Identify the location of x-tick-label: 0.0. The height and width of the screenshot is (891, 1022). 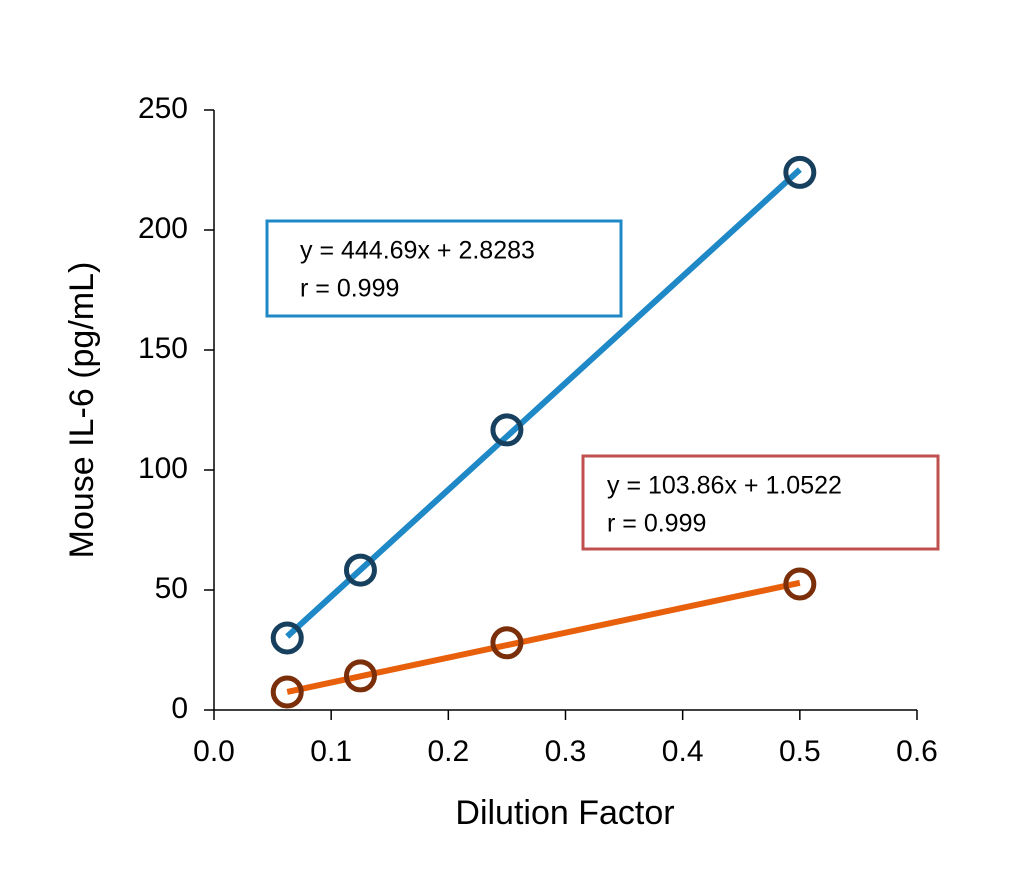
(214, 751).